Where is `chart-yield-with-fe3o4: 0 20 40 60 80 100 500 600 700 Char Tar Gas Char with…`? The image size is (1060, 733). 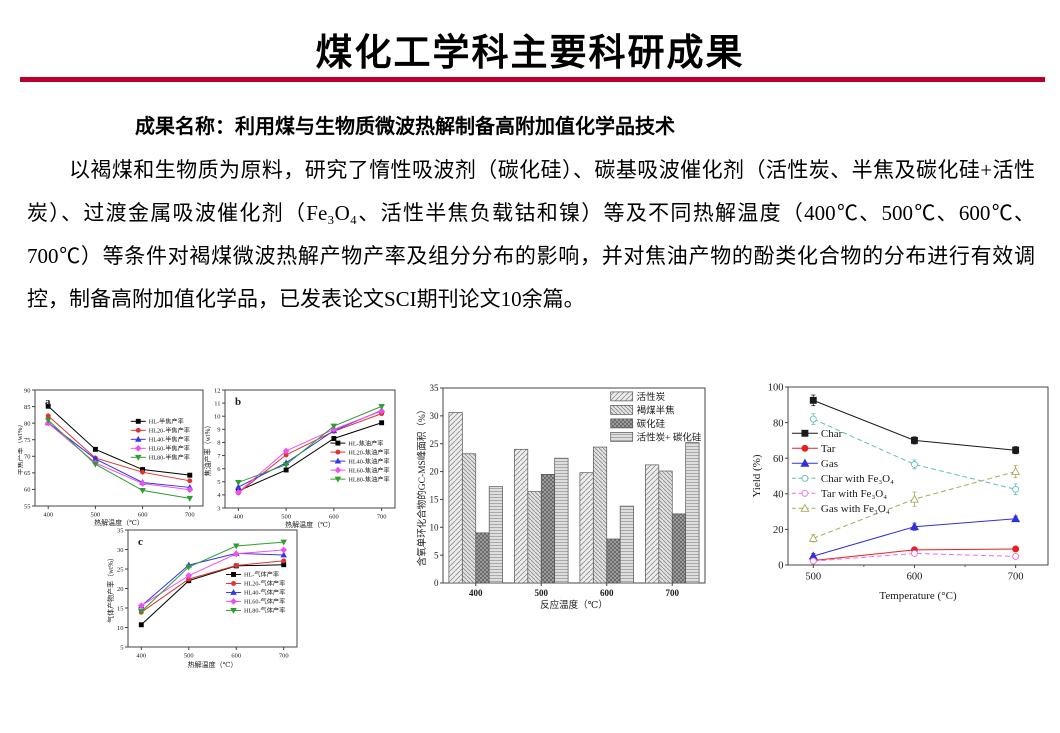
chart-yield-with-fe3o4: 0 20 40 60 80 100 500 600 700 Char Tar Gas Char with… is located at coordinates (904, 497).